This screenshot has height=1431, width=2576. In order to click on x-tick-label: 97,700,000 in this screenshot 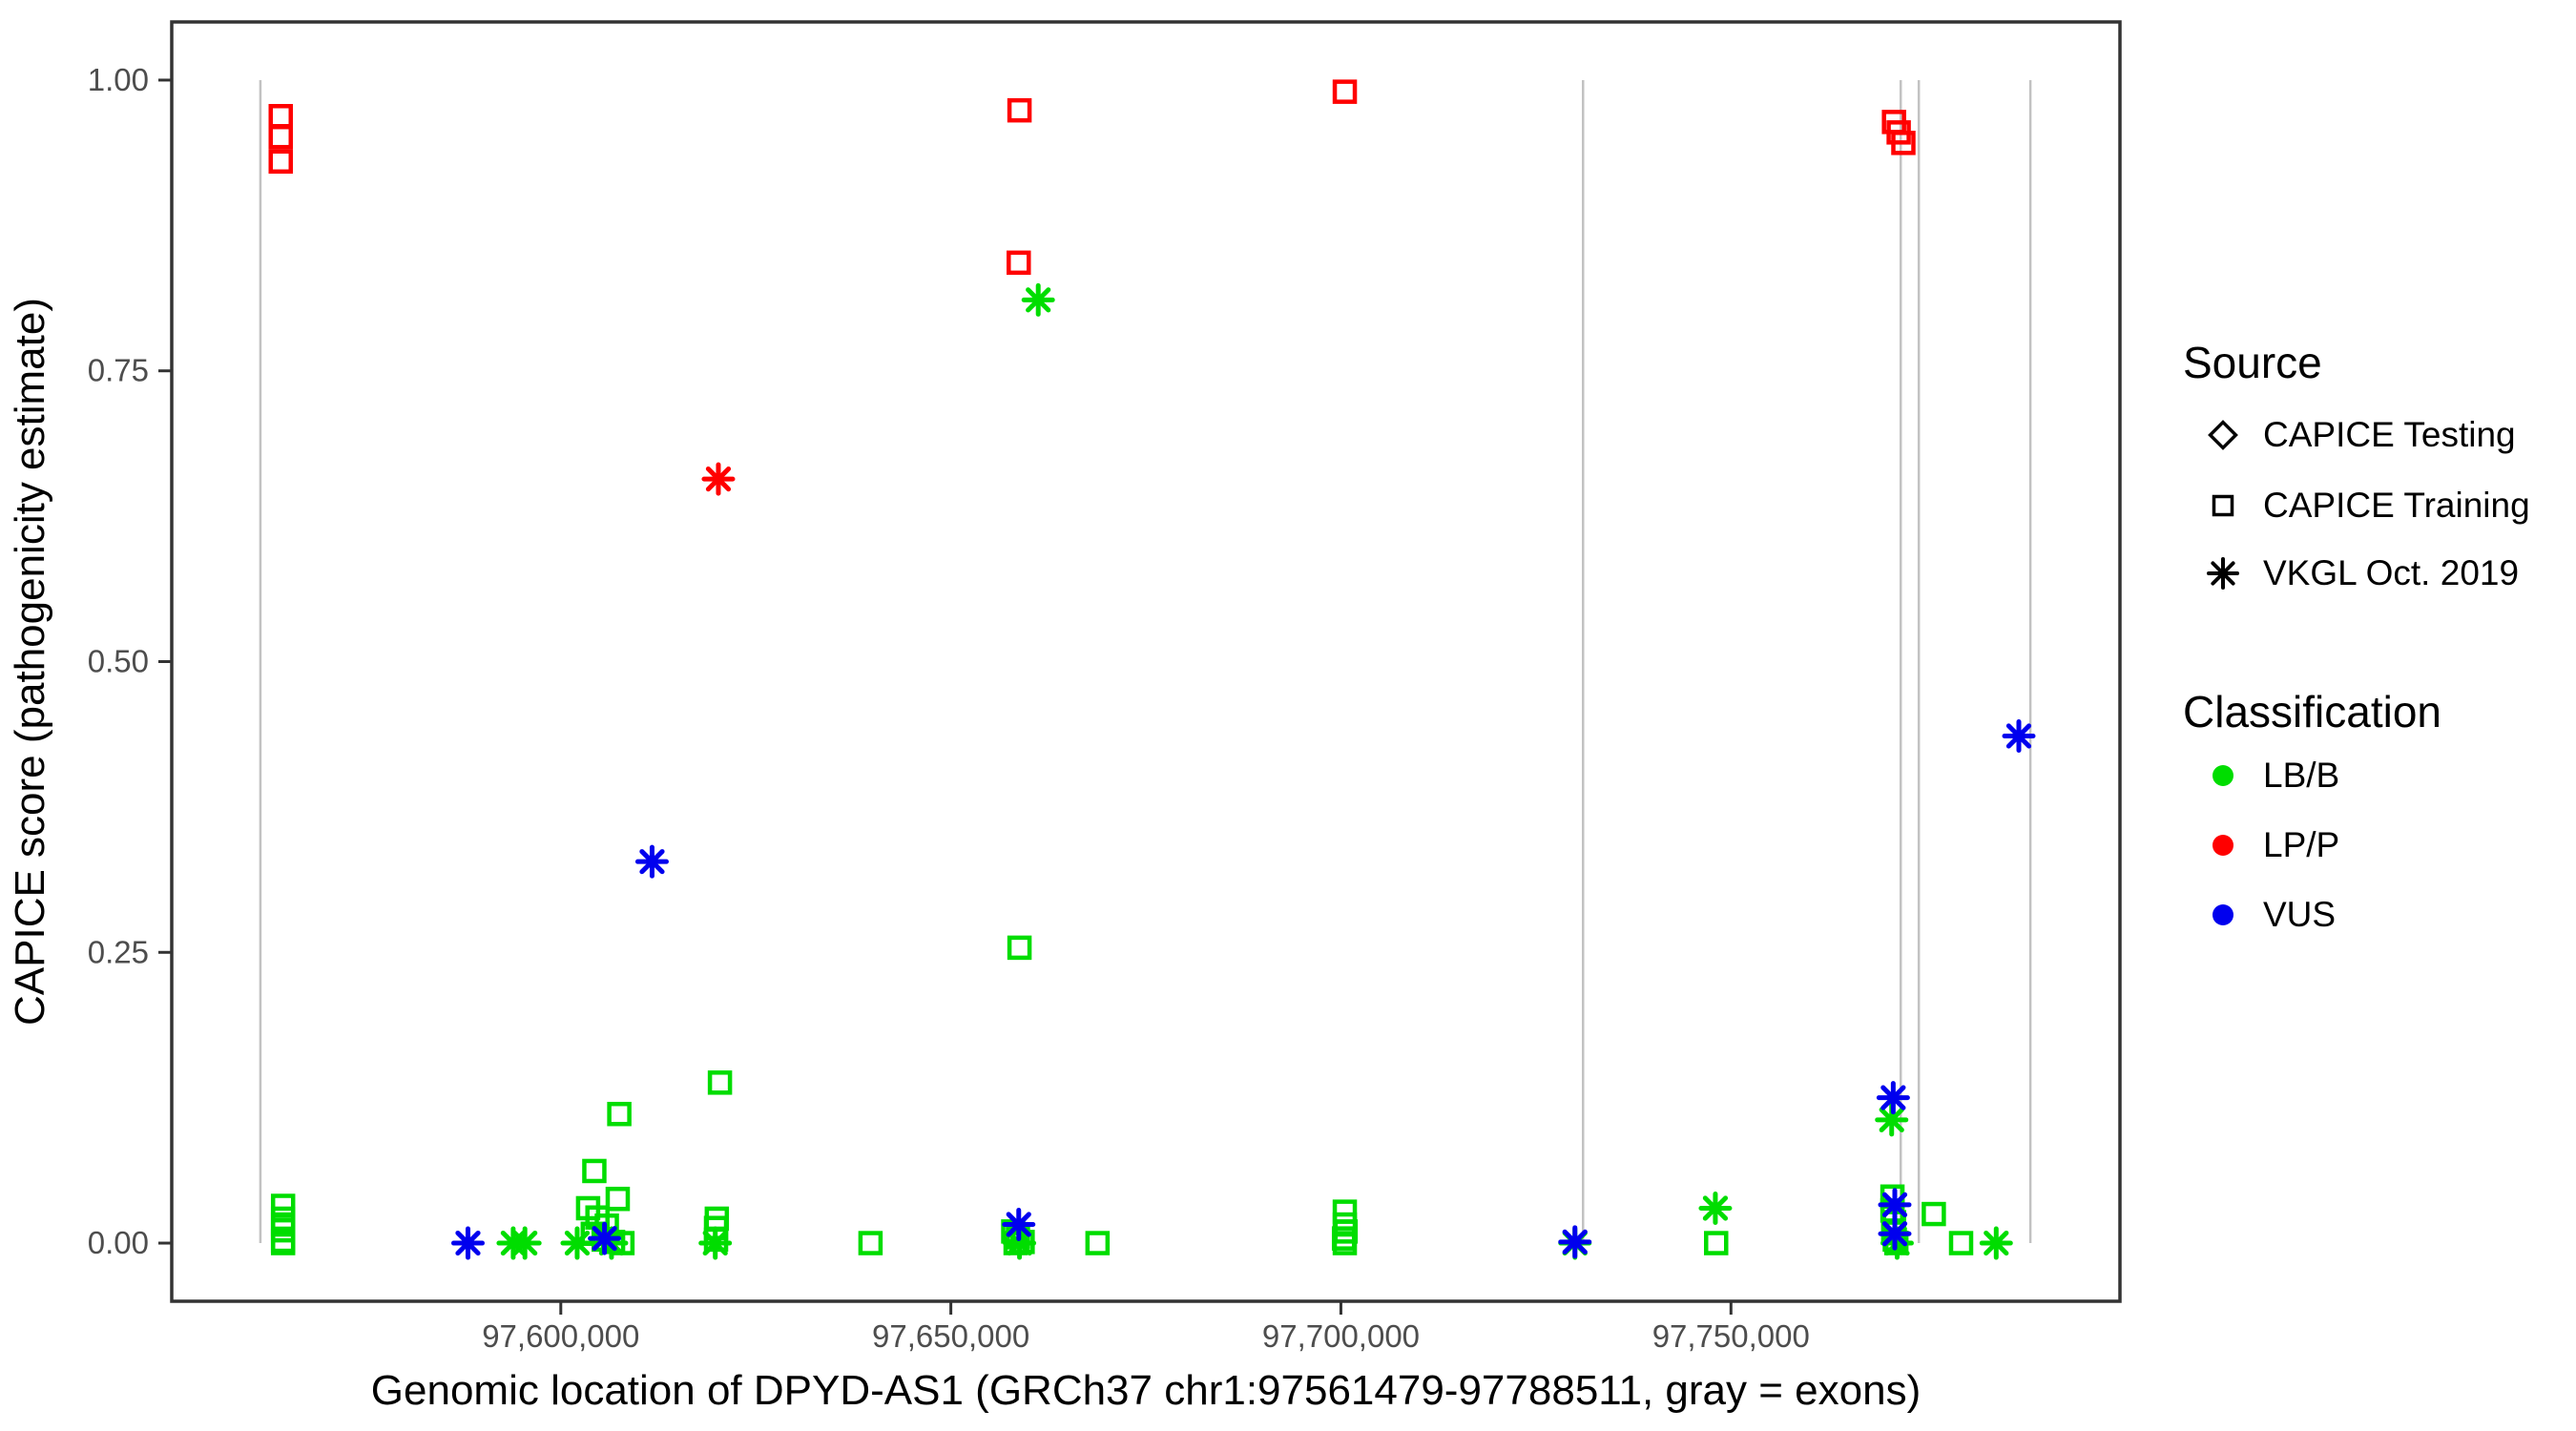, I will do `click(1341, 1336)`.